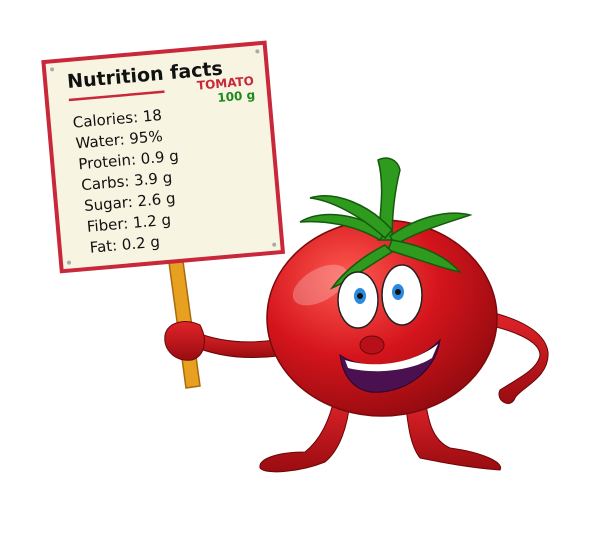 Image resolution: width=612 pixels, height=539 pixels. I want to click on legs, so click(380, 433).